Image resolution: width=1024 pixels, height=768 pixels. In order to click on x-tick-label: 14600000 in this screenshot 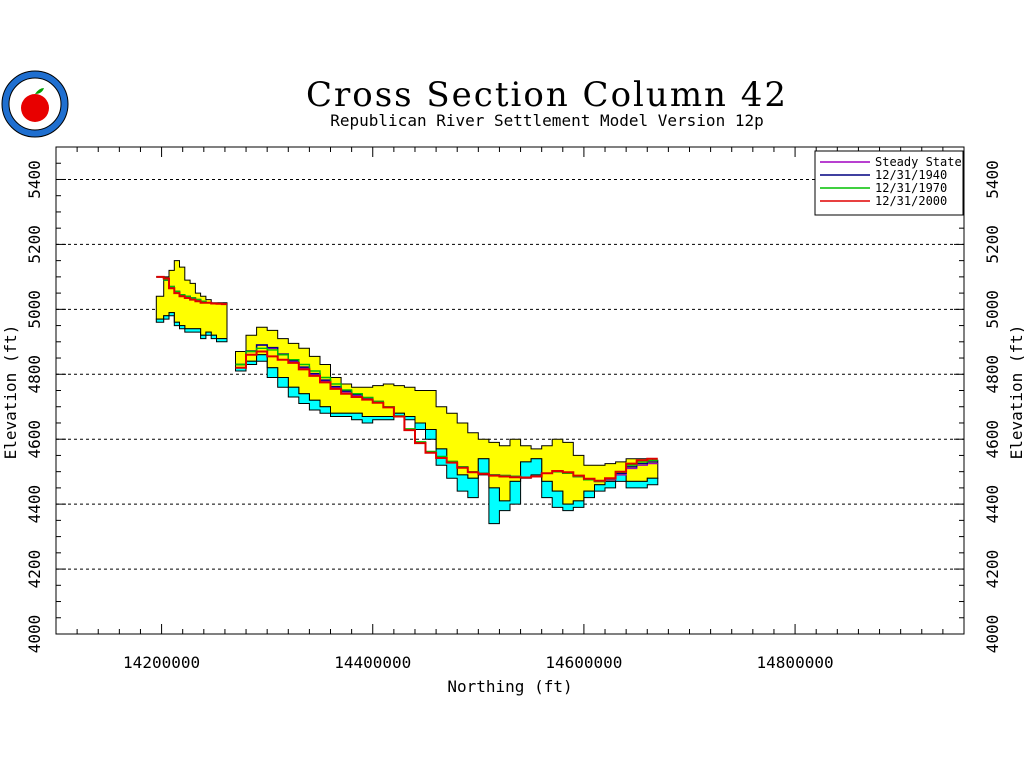, I will do `click(583, 662)`.